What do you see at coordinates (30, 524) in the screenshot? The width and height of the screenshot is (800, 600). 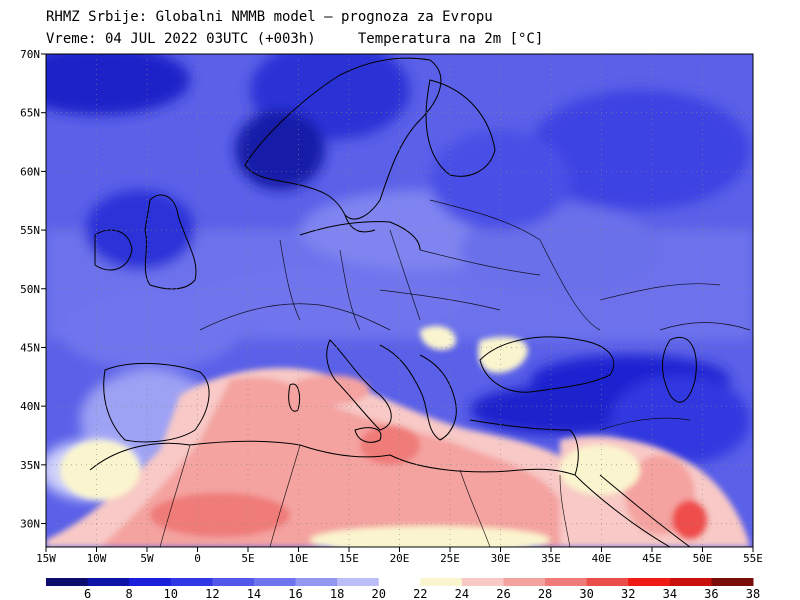 I see `lat-tick-label: 30N` at bounding box center [30, 524].